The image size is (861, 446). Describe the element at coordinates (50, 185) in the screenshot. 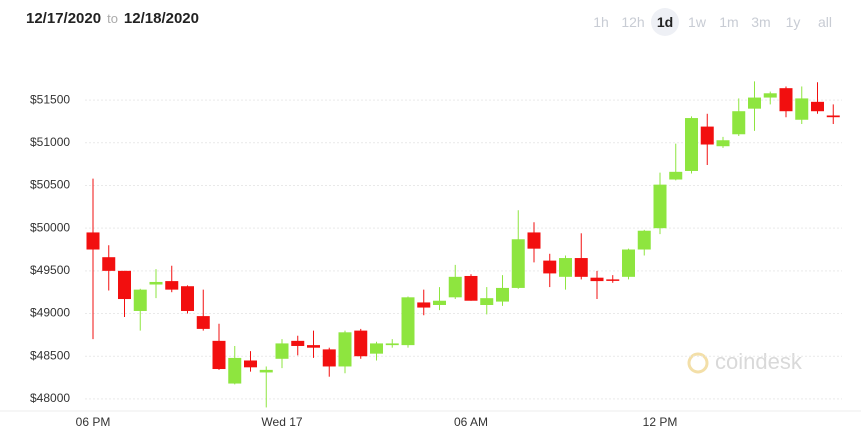

I see `y-tick-label: $50500` at that location.